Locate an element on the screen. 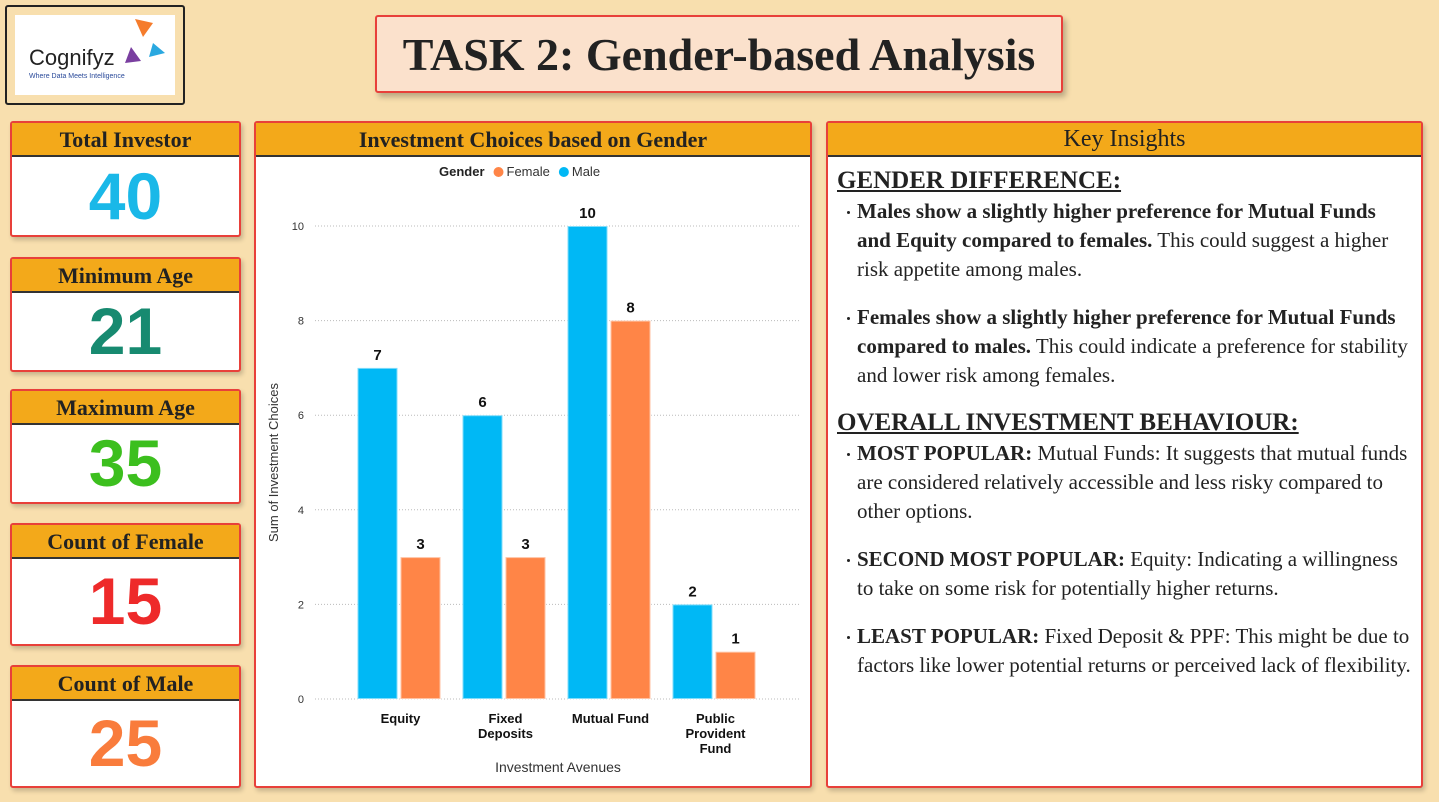 This screenshot has width=1439, height=802. data-label: 8 is located at coordinates (630, 308).